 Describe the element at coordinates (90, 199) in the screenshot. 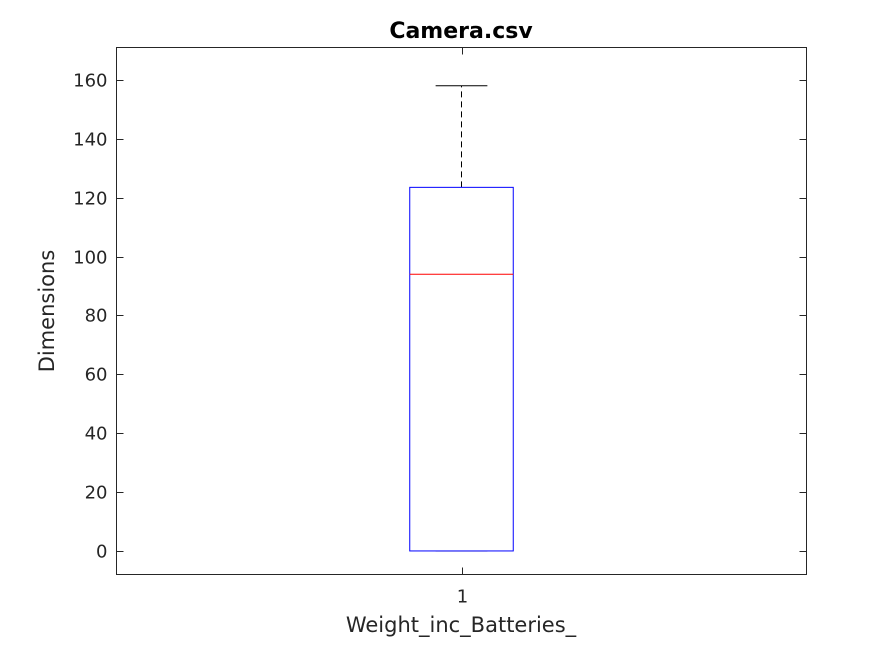

I see `y-tick-label: 120` at that location.